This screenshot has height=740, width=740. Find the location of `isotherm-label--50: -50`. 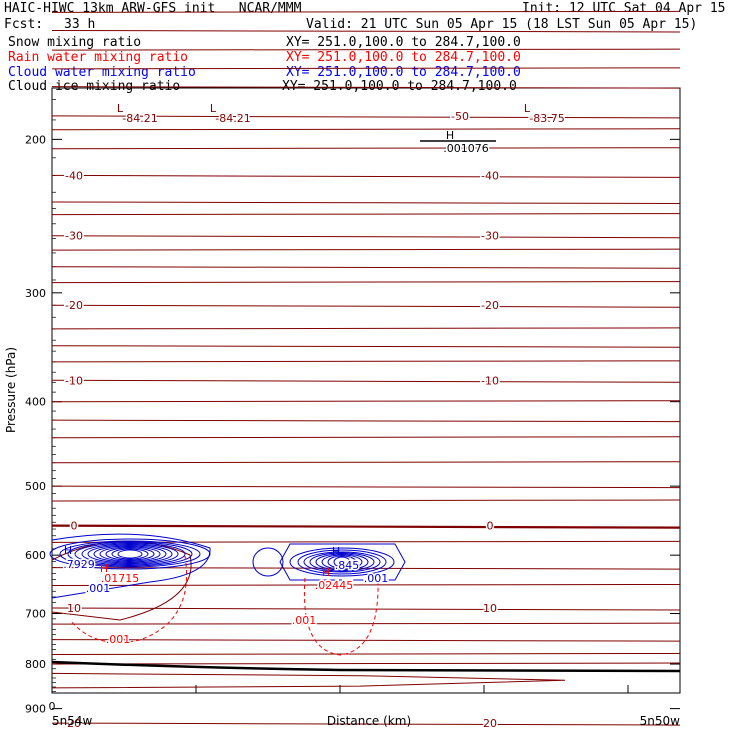

isotherm-label--50: -50 is located at coordinates (460, 116).